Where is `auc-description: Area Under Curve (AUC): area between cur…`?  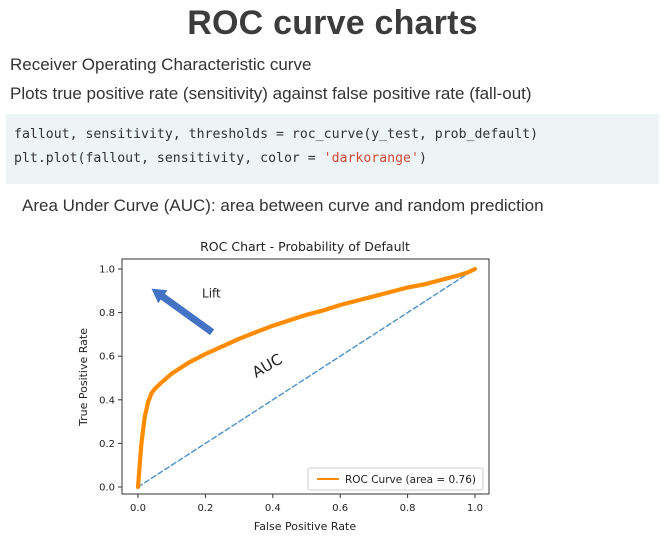
auc-description: Area Under Curve (AUC): area between cur… is located at coordinates (283, 205).